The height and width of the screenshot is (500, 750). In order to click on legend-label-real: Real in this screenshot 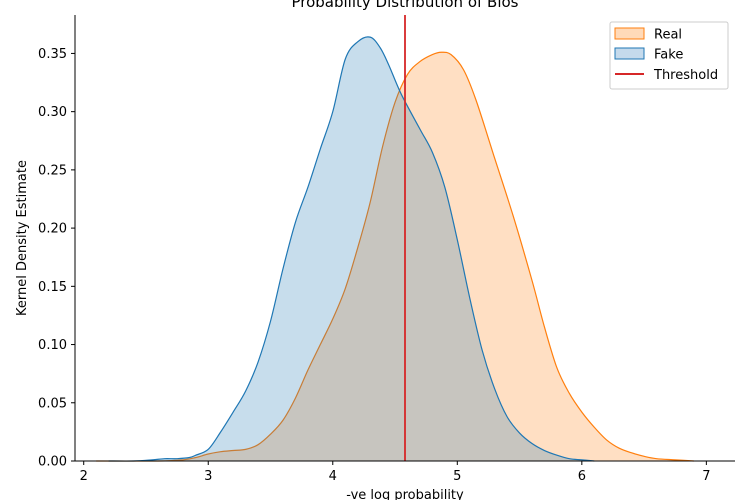, I will do `click(668, 35)`.